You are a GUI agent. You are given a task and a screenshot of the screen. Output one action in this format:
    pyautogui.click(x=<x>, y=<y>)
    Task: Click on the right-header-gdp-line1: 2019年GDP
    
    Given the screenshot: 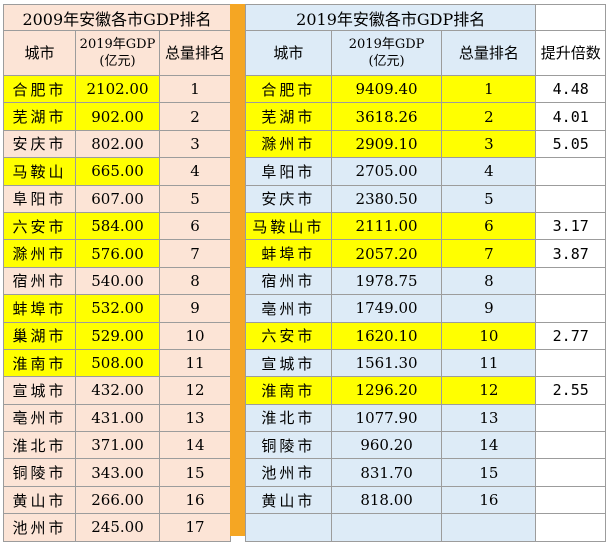 What is the action you would take?
    pyautogui.click(x=386, y=44)
    